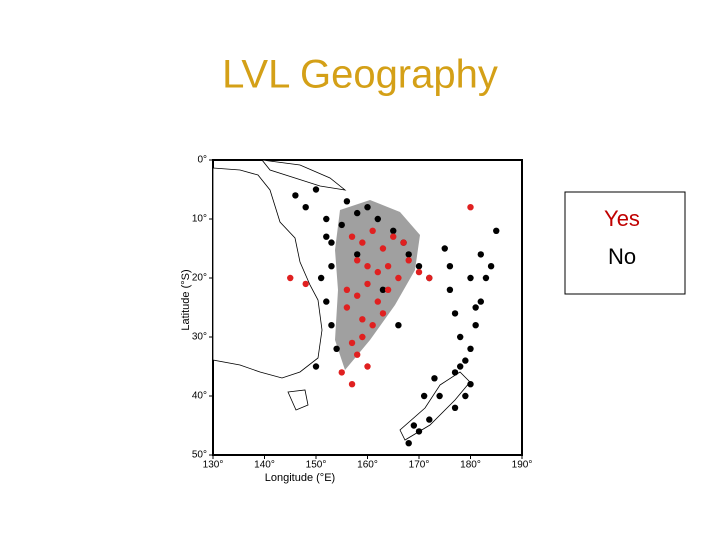 The image size is (720, 545). I want to click on legend: Yes No, so click(622, 237).